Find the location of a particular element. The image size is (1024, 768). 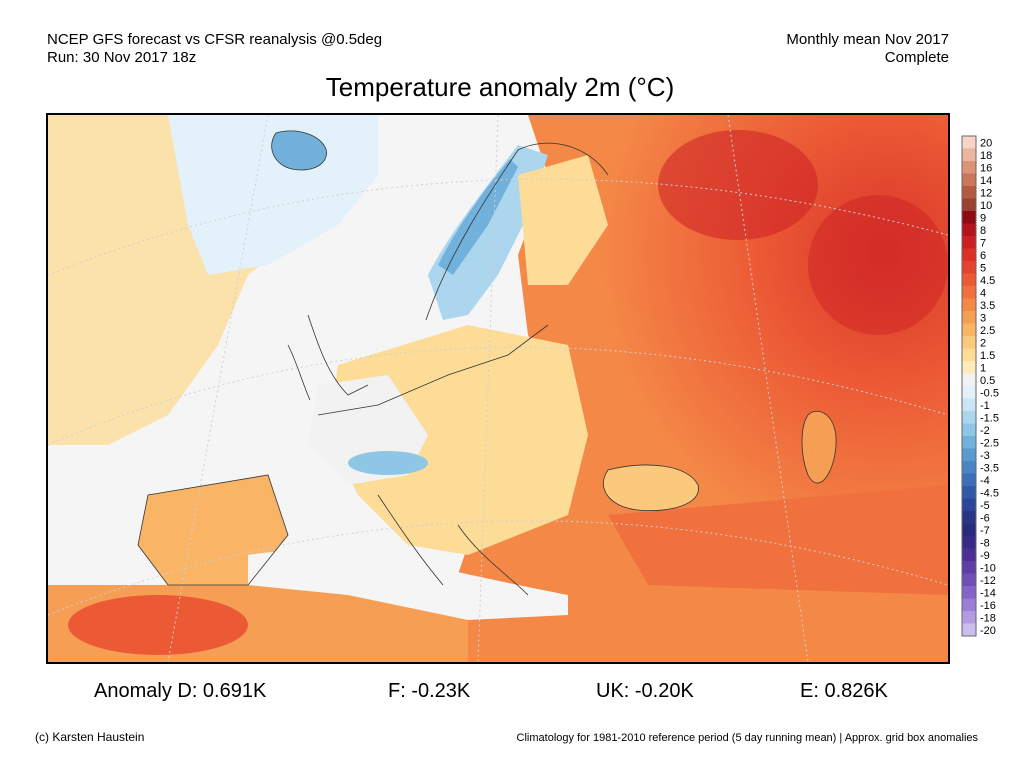

legend-label: 9 is located at coordinates (983, 218).